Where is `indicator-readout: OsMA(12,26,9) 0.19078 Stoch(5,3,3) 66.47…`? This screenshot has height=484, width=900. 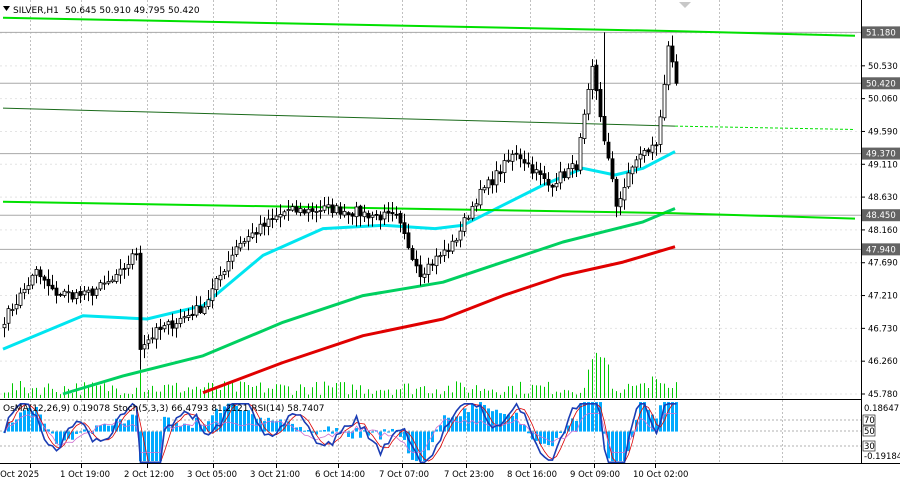 indicator-readout: OsMA(12,26,9) 0.19078 Stoch(5,3,3) 66.47… is located at coordinates (164, 409).